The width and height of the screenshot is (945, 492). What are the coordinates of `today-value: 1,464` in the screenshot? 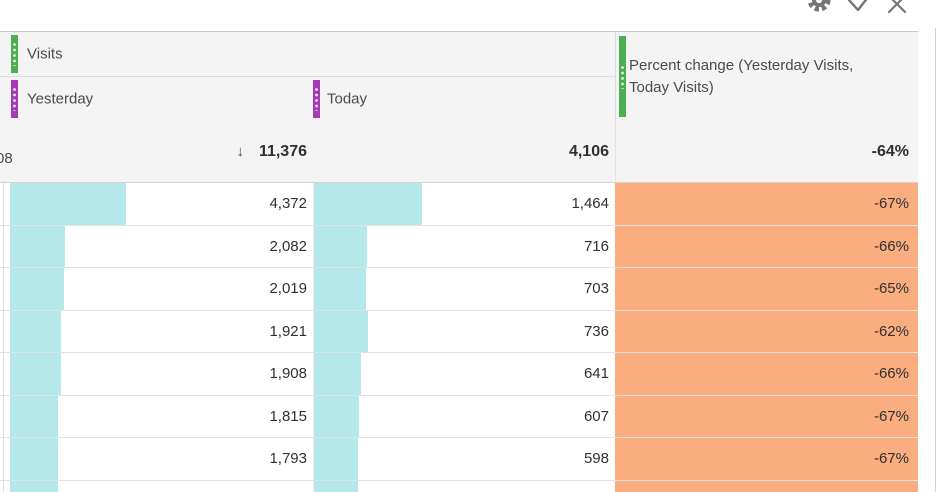 It's located at (590, 204).